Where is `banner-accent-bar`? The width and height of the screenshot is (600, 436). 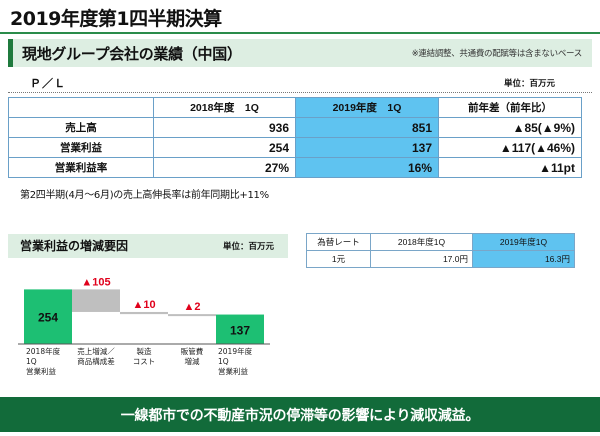 banner-accent-bar is located at coordinates (10, 53).